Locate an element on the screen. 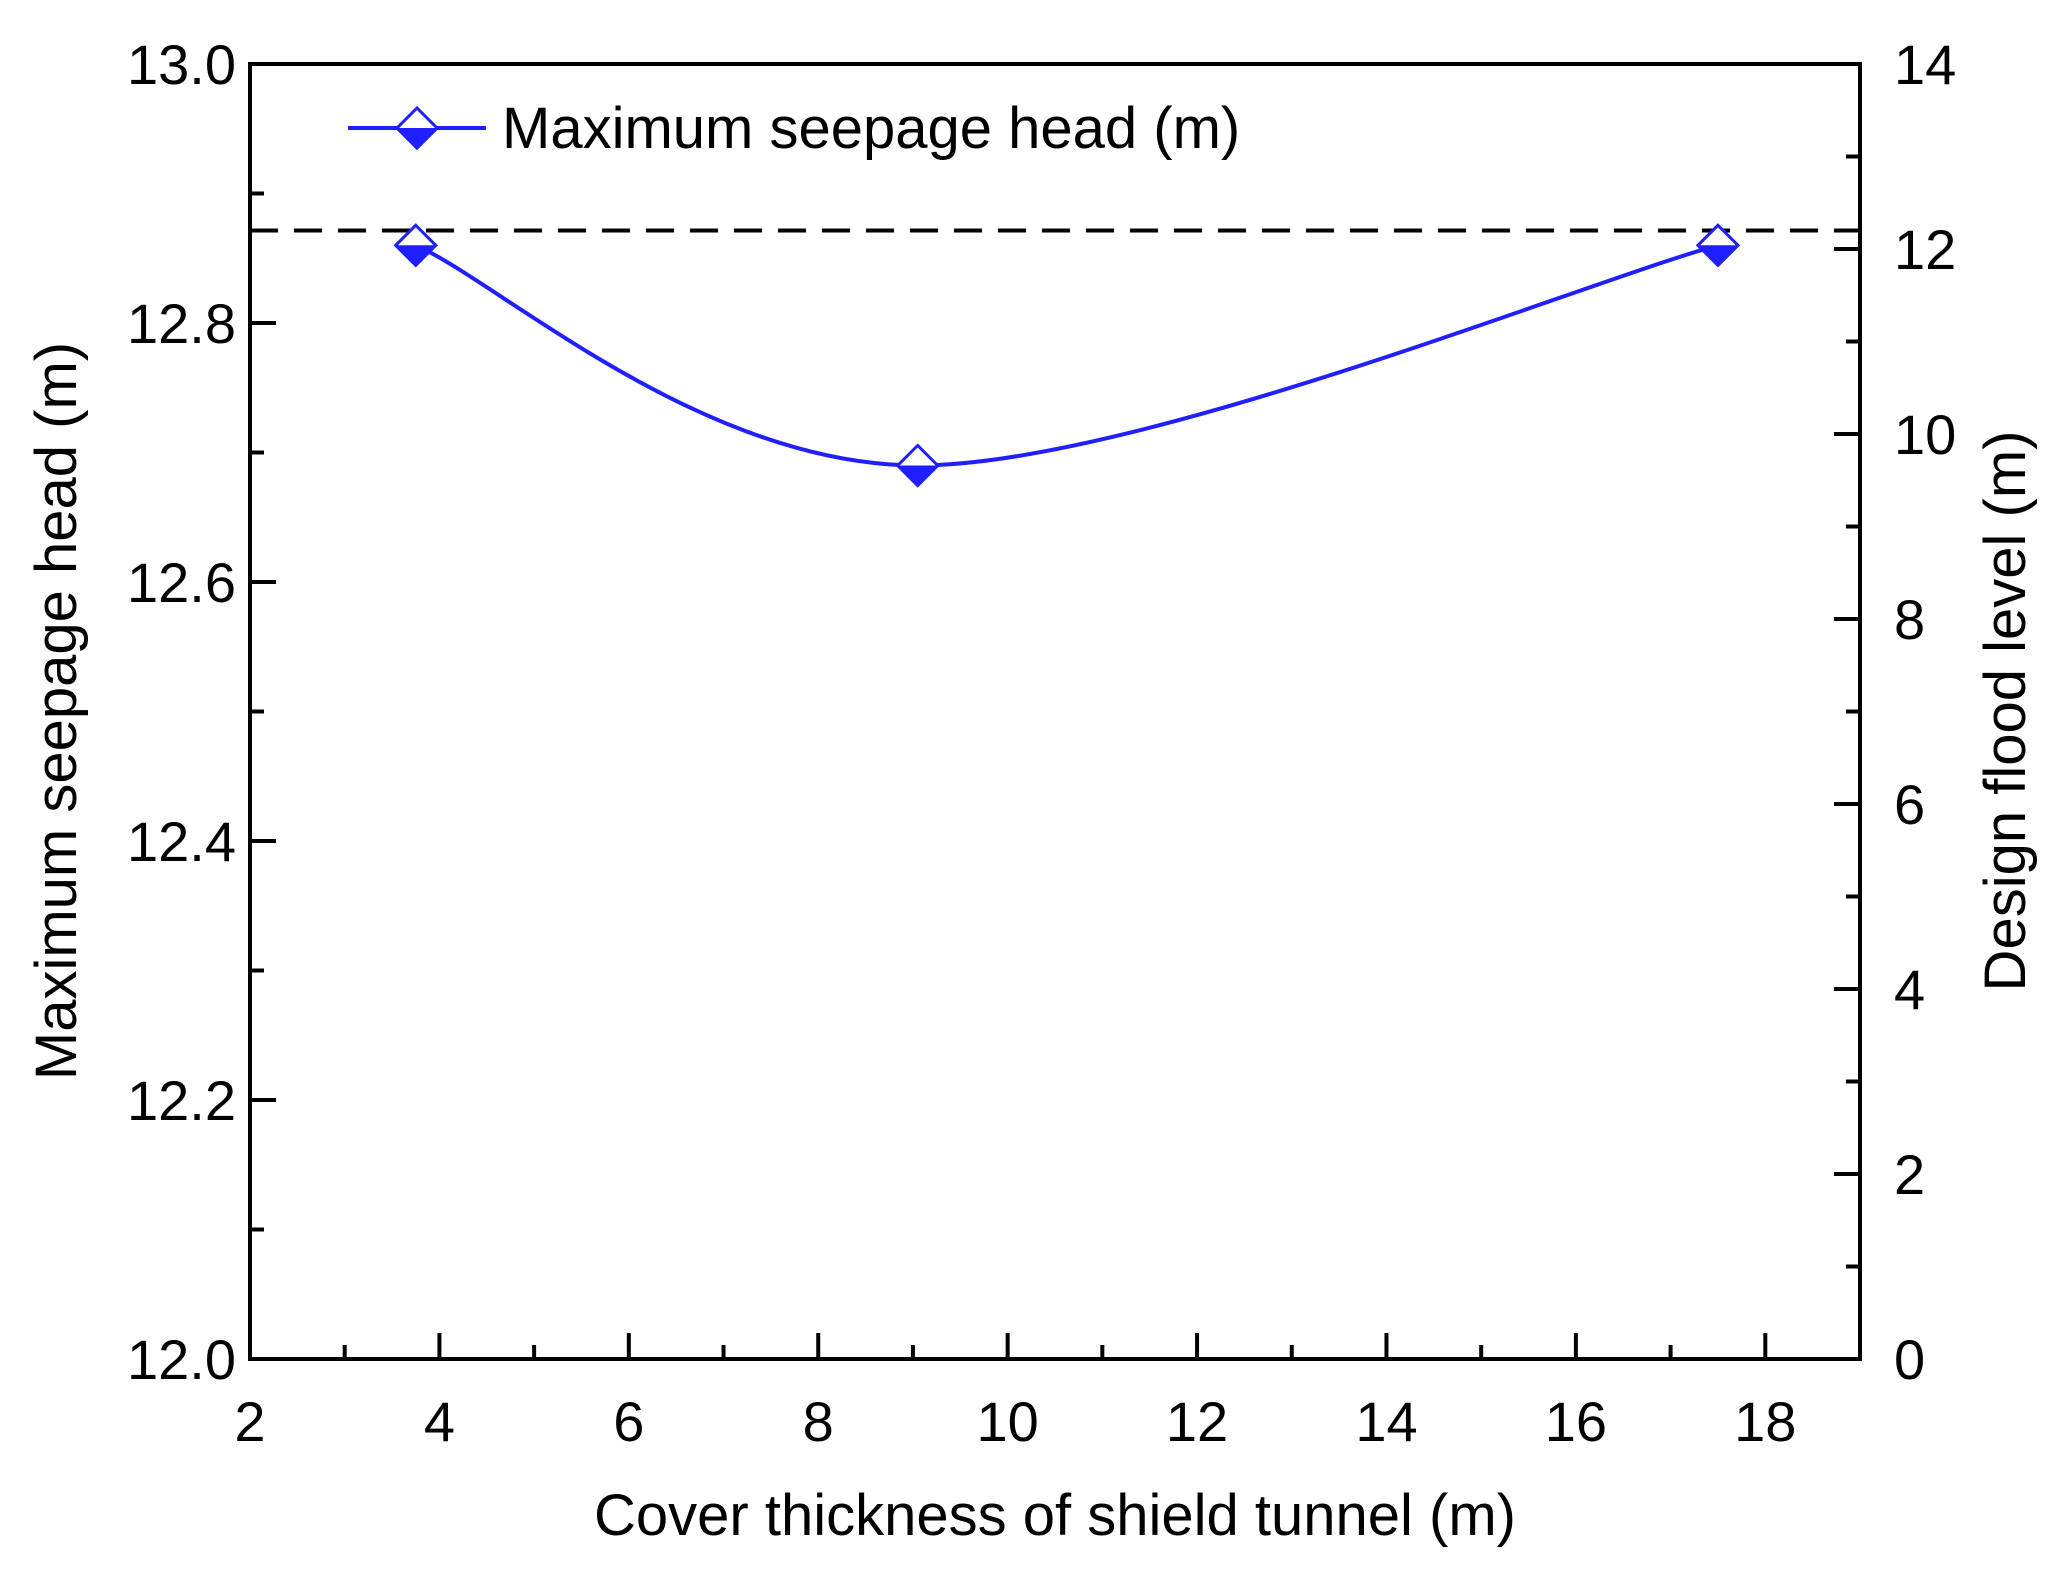  legend: Maximum seepage head (m) is located at coordinates (794, 128).